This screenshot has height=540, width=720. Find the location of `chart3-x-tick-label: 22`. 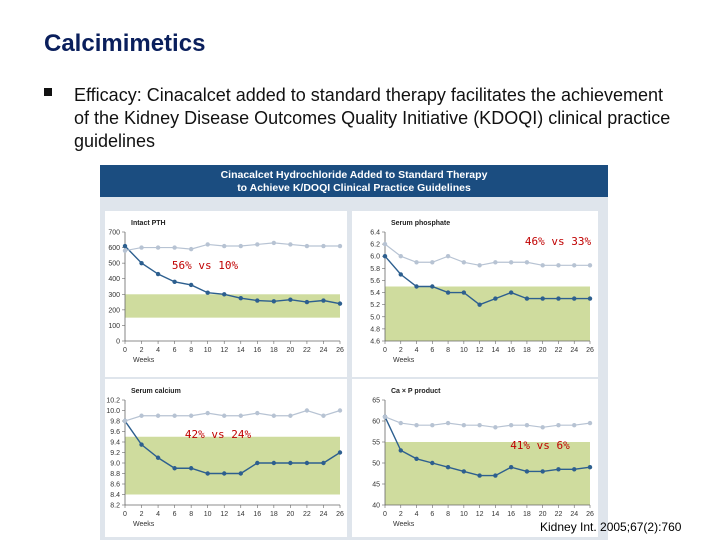

chart3-x-tick-label: 22 is located at coordinates (307, 514).